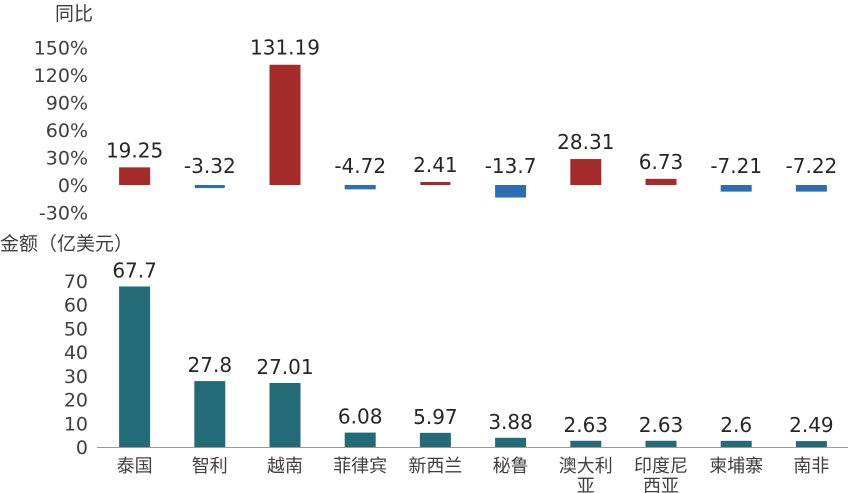  I want to click on yoy-data-label: -3.32, so click(210, 166).